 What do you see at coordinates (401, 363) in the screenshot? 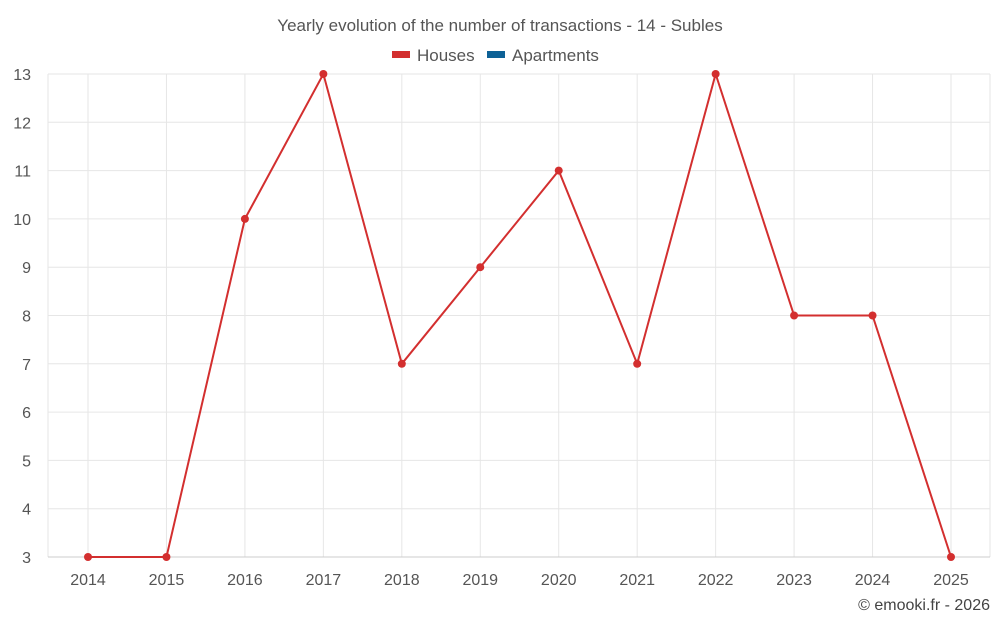
I see `data-point-houses-2018` at bounding box center [401, 363].